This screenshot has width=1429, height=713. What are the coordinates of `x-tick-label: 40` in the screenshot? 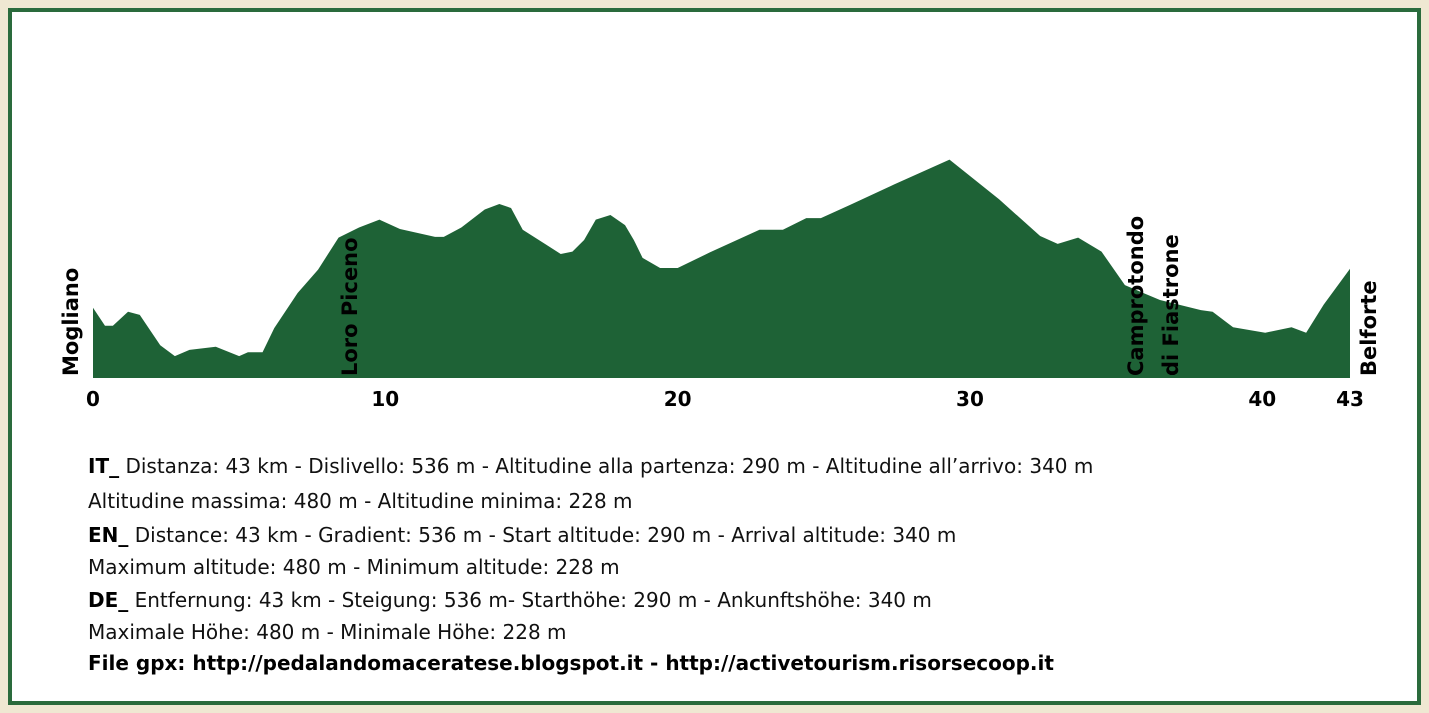 It's located at (1262, 399).